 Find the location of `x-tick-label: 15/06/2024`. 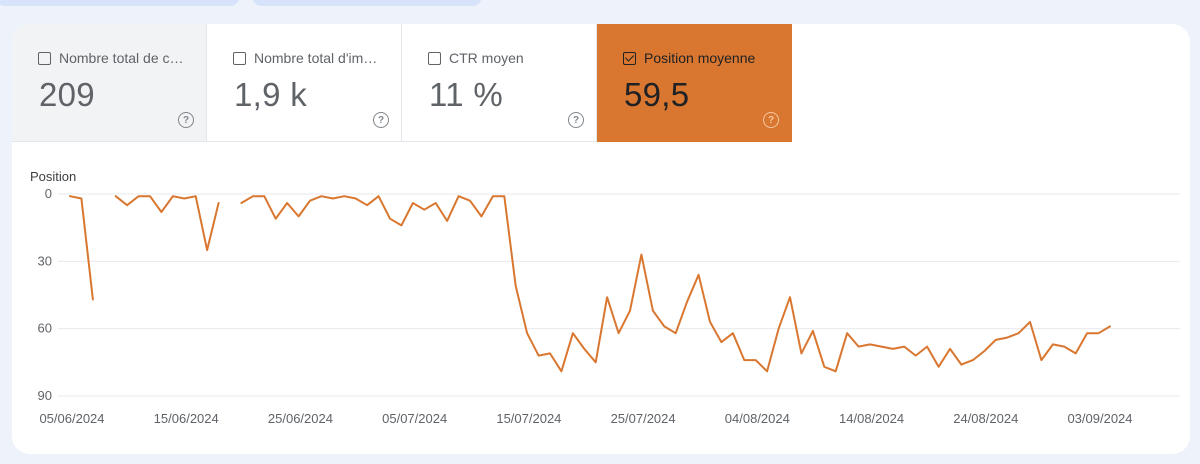

x-tick-label: 15/06/2024 is located at coordinates (186, 418).